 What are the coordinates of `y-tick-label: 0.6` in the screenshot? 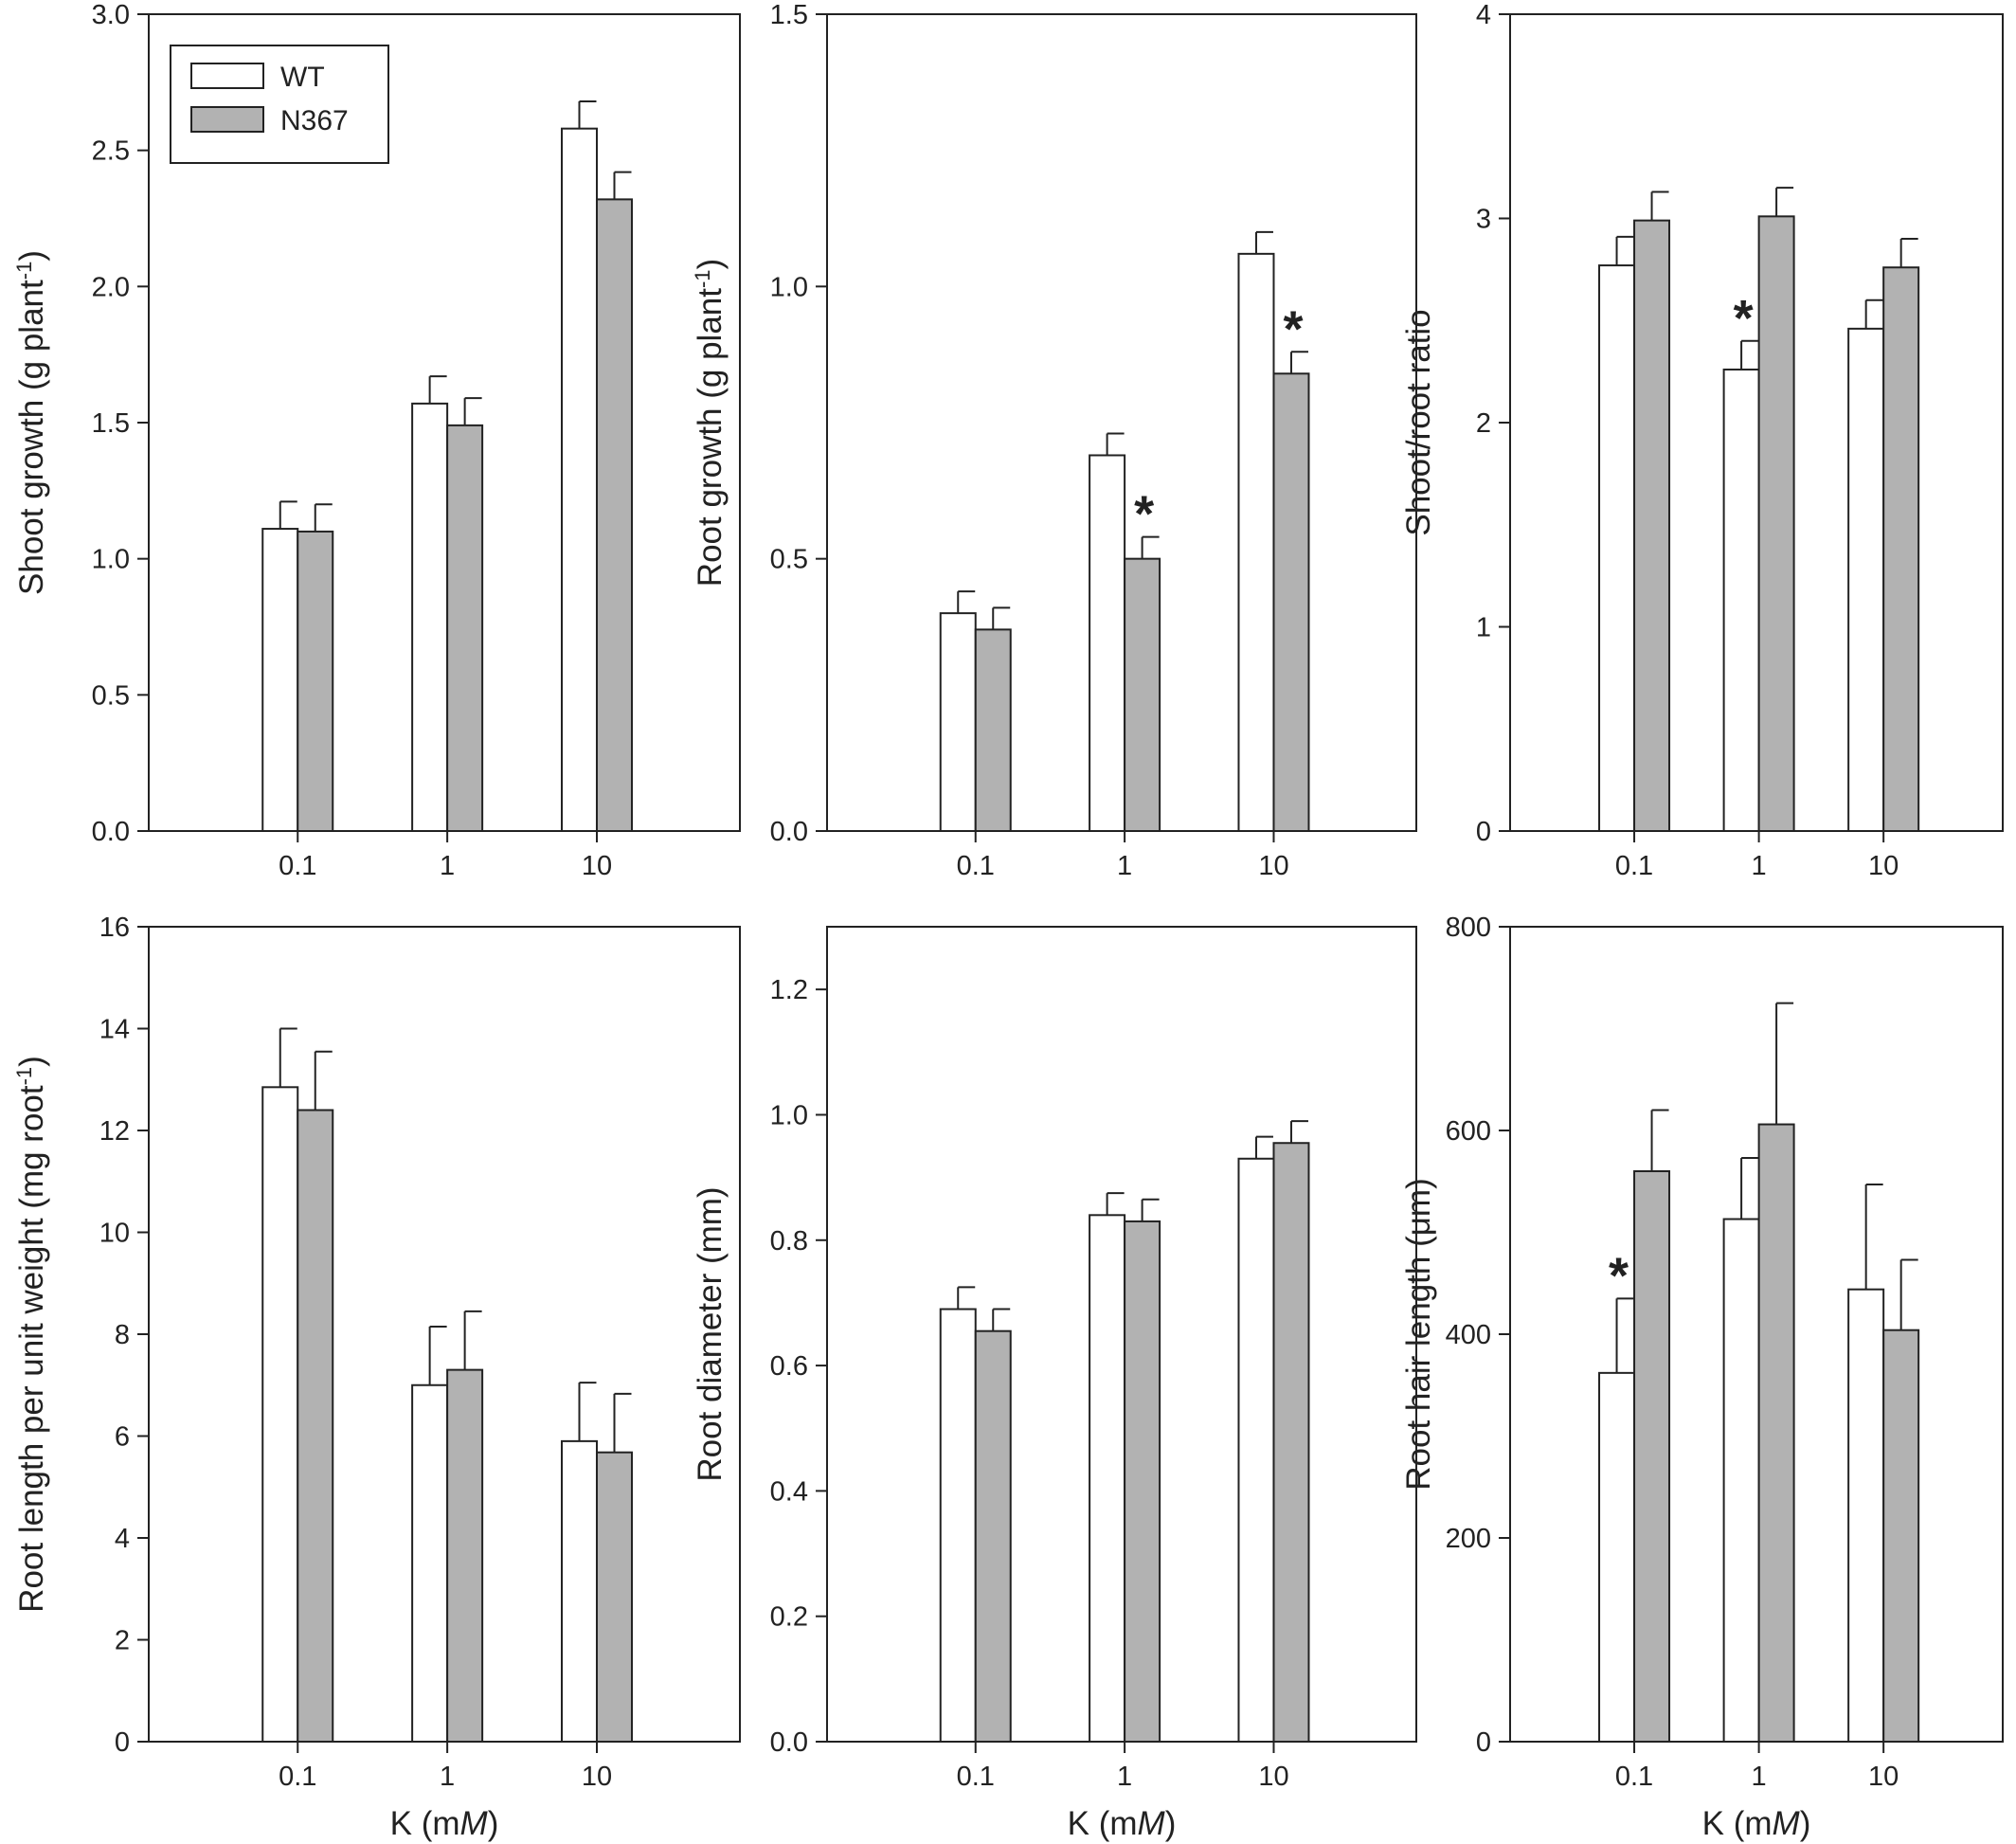 It's located at (789, 1366).